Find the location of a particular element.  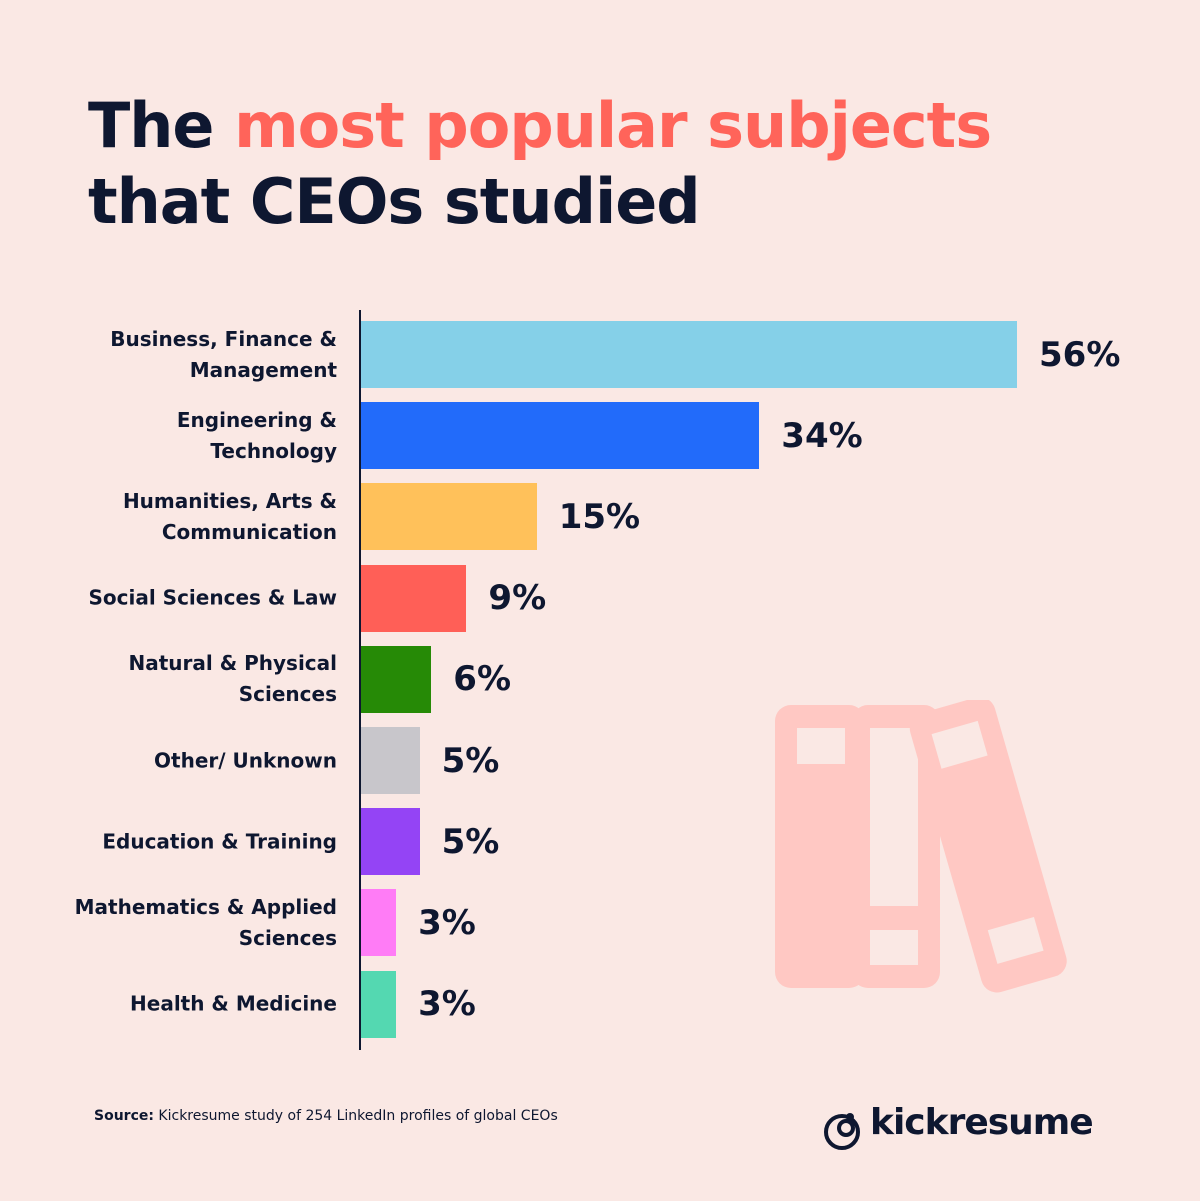

title-part: that CEOs studied is located at coordinates (394, 201).